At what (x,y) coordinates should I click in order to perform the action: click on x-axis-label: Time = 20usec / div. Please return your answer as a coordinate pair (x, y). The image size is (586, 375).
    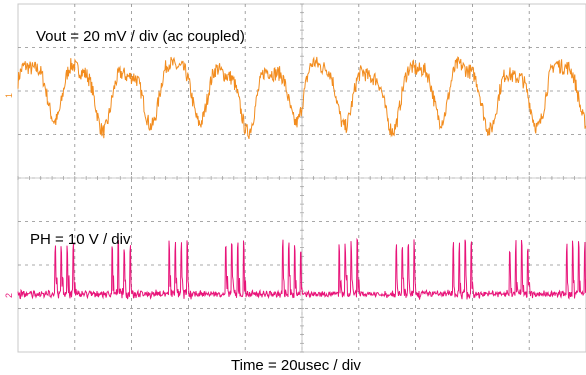
    Looking at the image, I should click on (296, 365).